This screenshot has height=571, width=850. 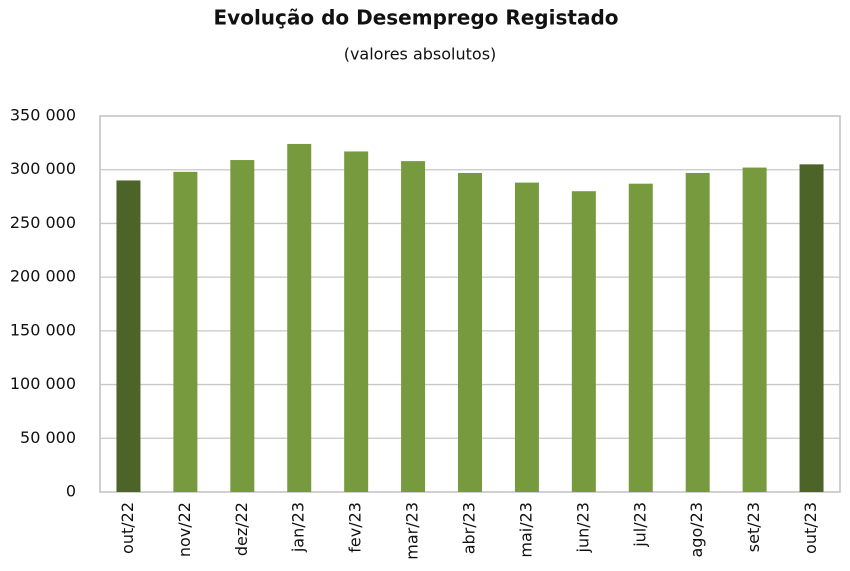 What do you see at coordinates (810, 528) in the screenshot?
I see `x-tick-label: out/23` at bounding box center [810, 528].